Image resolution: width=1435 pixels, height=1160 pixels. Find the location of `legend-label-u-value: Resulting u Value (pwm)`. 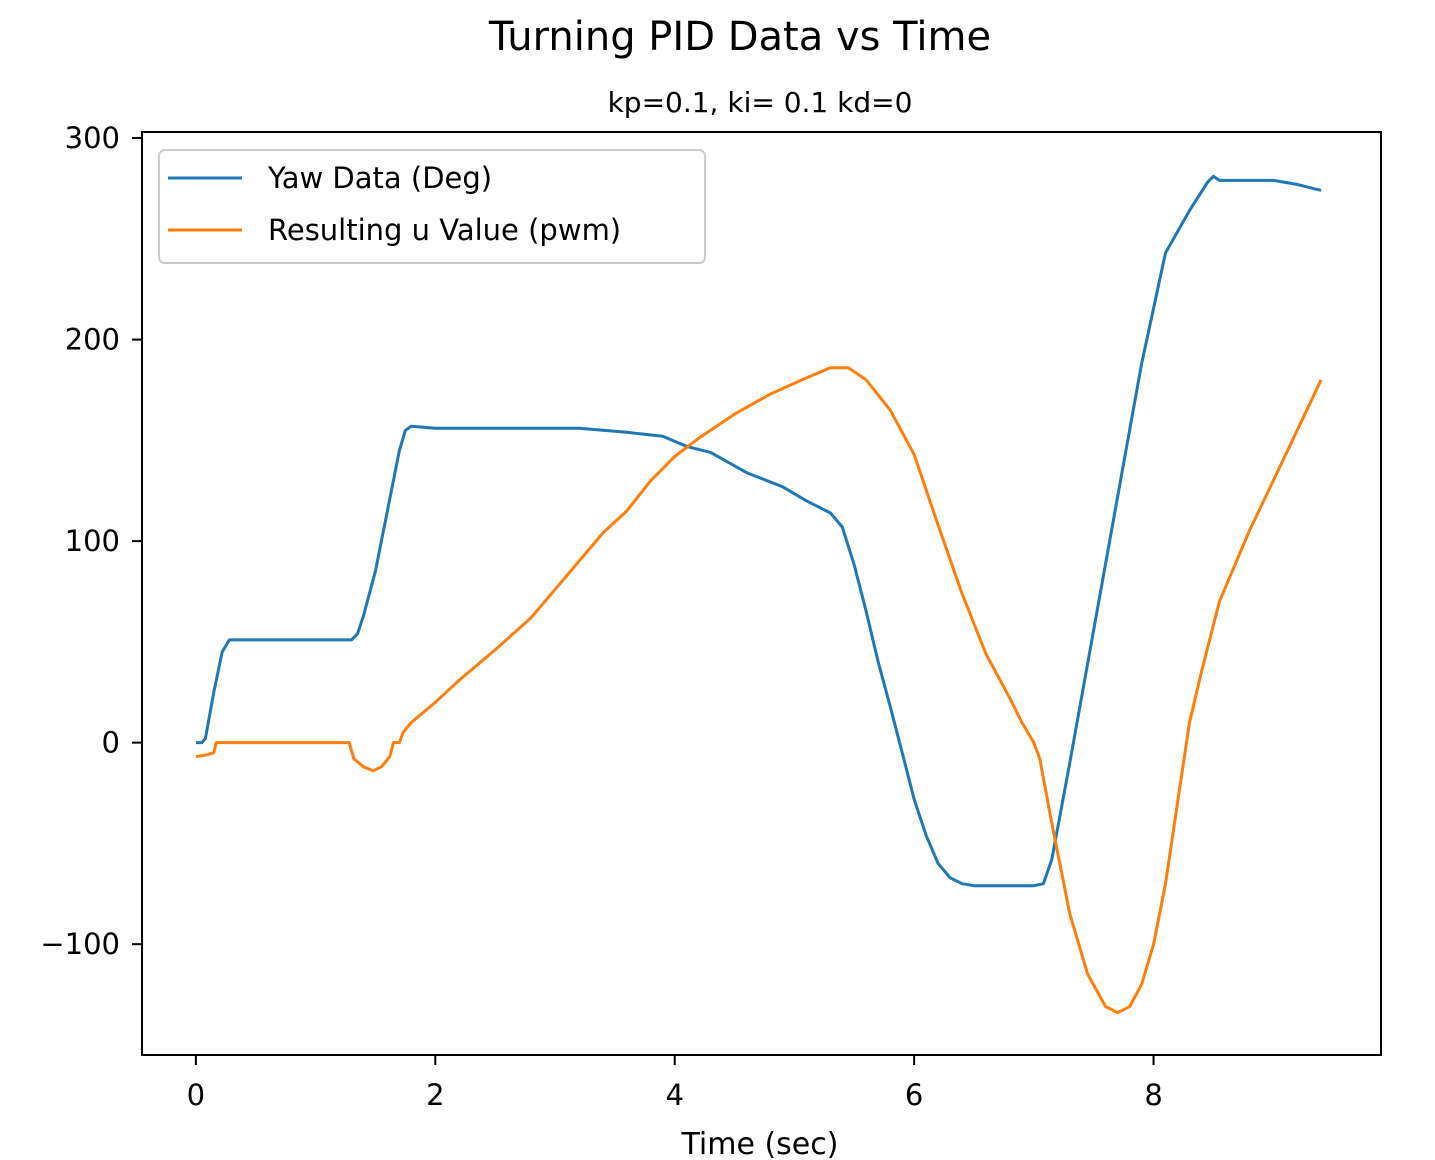

legend-label-u-value: Resulting u Value (pwm) is located at coordinates (444, 230).